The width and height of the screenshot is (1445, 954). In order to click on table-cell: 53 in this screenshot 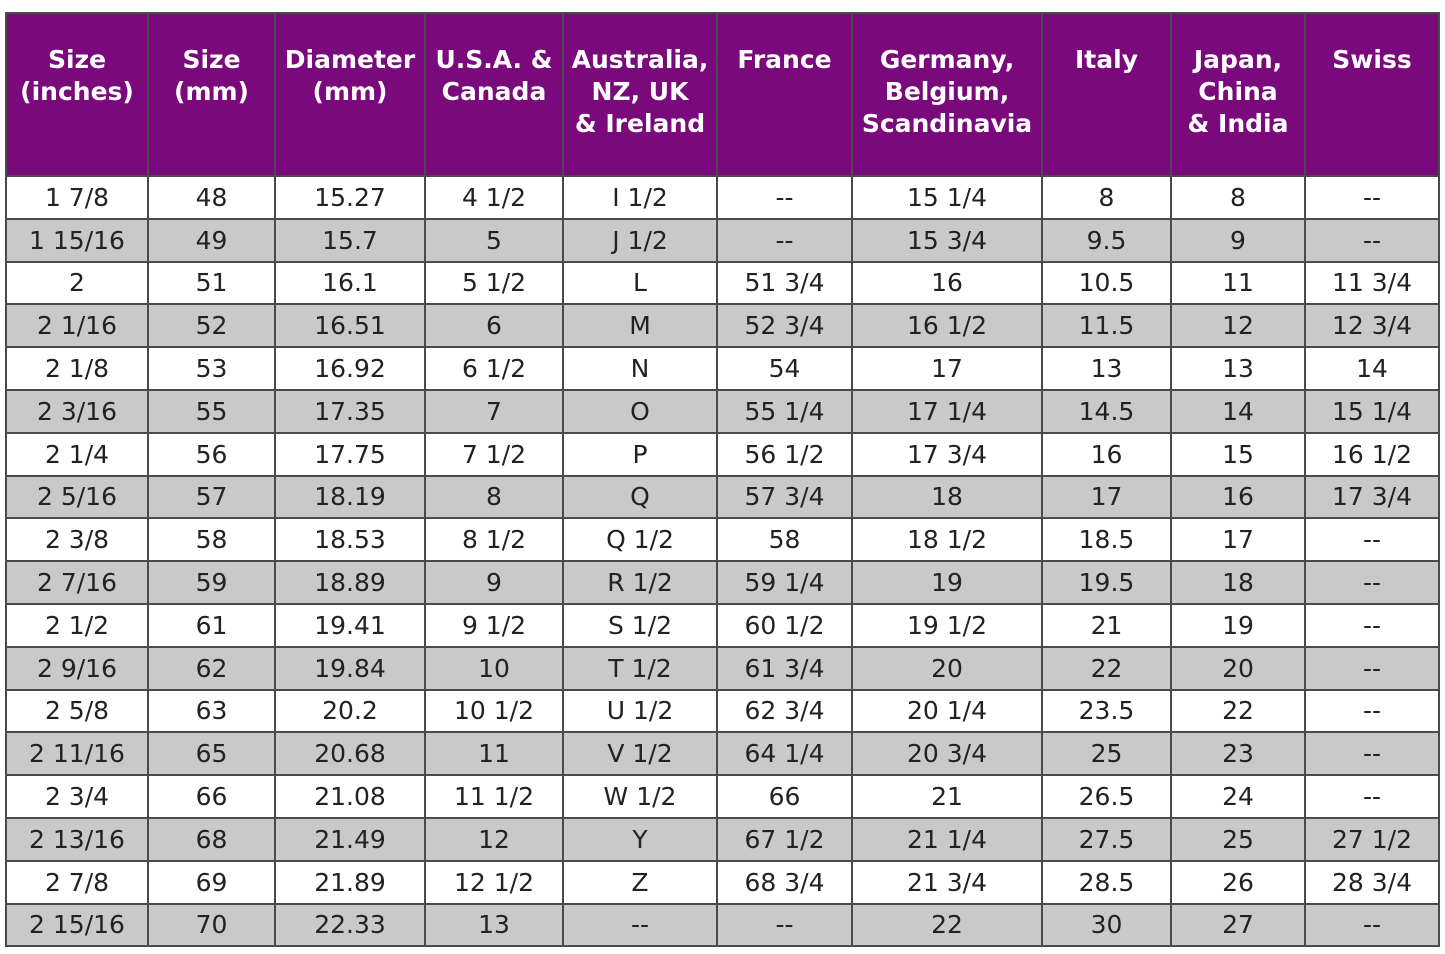, I will do `click(211, 368)`.